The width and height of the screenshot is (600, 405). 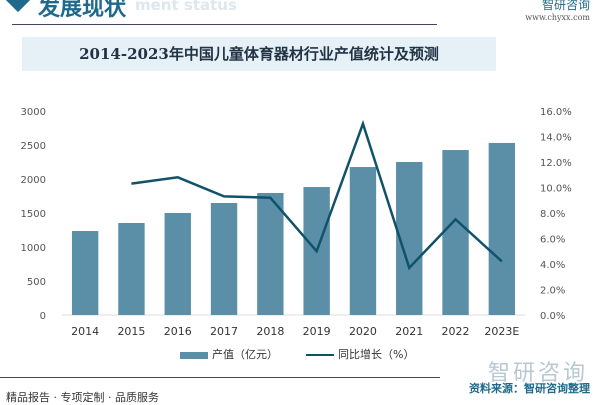 What do you see at coordinates (552, 291) in the screenshot?
I see `y-right-tick-label: 2.0%` at bounding box center [552, 291].